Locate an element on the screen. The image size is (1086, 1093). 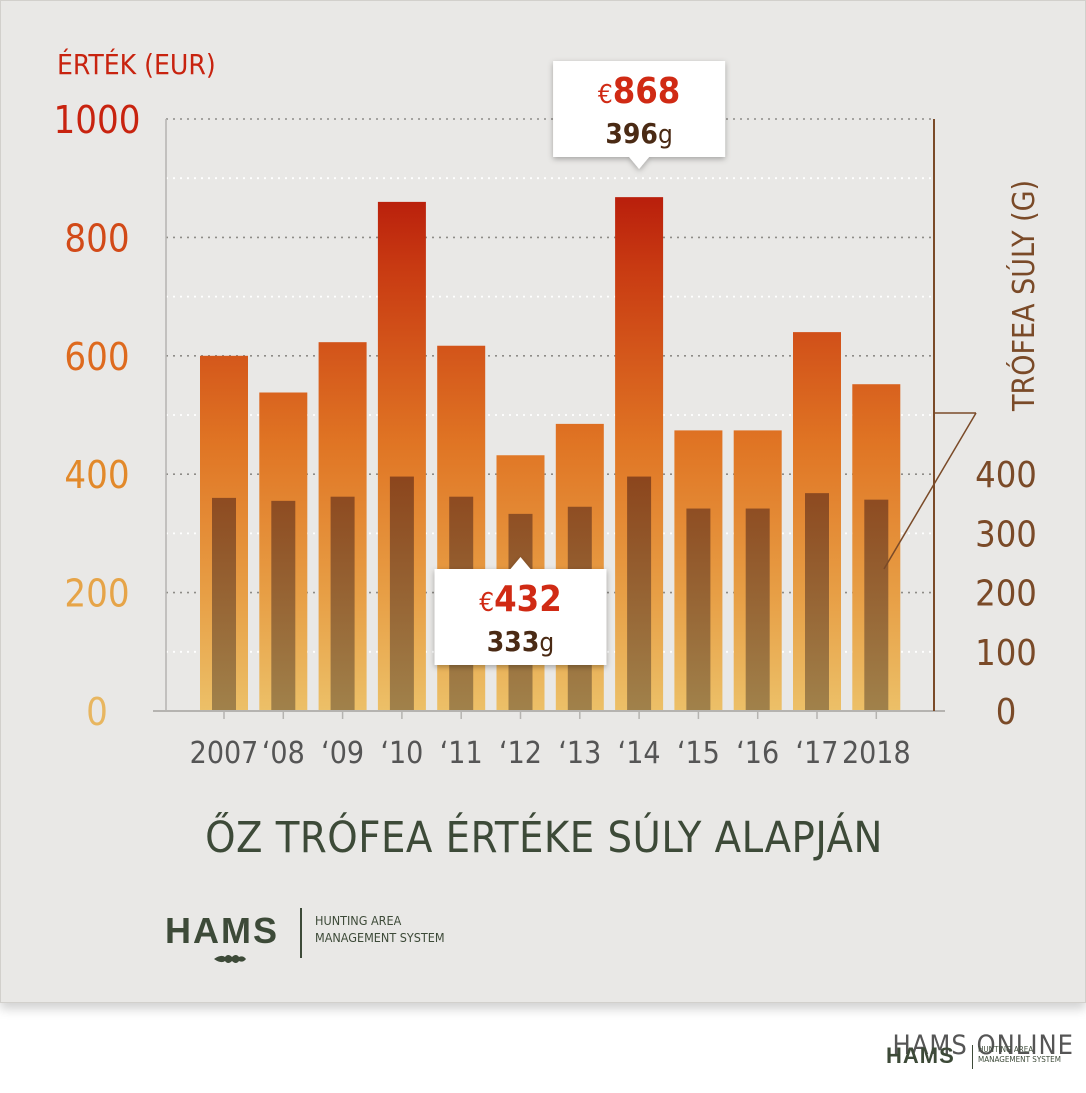
left-tick-label: 400 is located at coordinates (96, 475).